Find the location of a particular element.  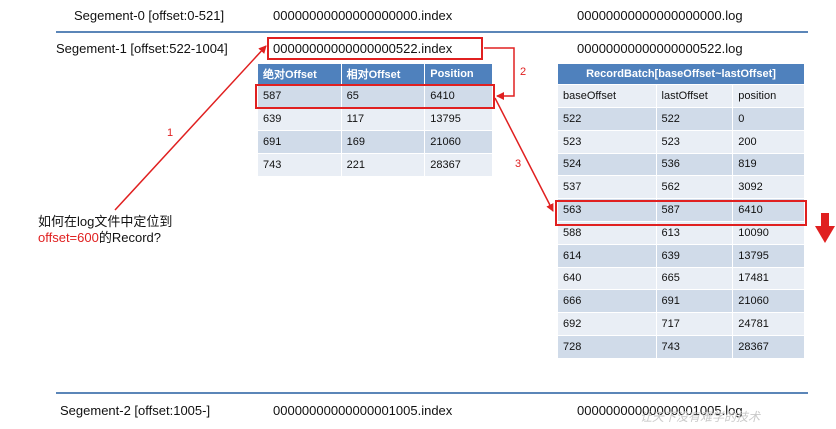

segment-0-index-file: 00000000000000000000.index is located at coordinates (363, 15).